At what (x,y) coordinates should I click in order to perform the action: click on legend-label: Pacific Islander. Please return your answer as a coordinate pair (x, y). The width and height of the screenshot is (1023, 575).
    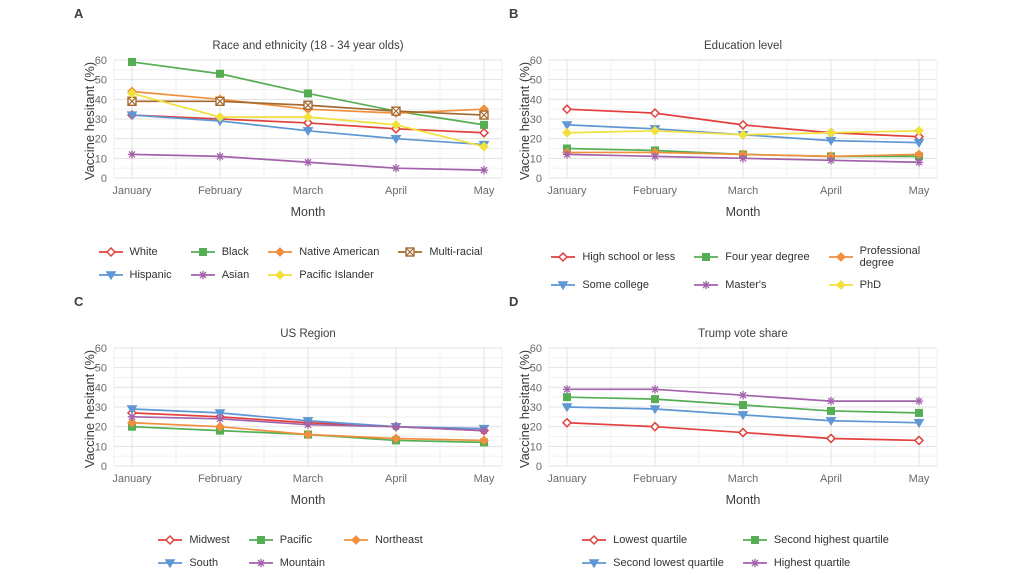
    Looking at the image, I should click on (336, 275).